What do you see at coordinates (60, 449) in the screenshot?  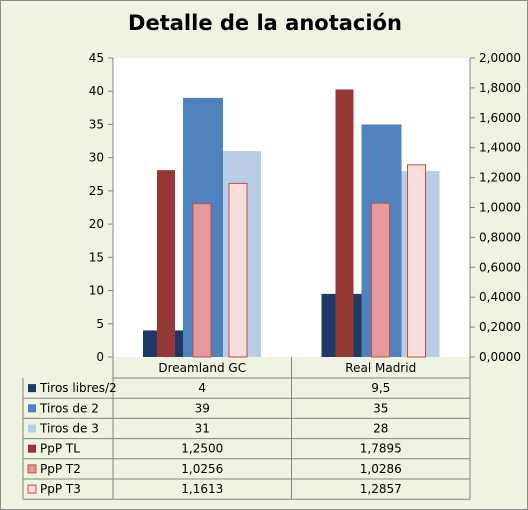 I see `legend-label: PpP TL` at bounding box center [60, 449].